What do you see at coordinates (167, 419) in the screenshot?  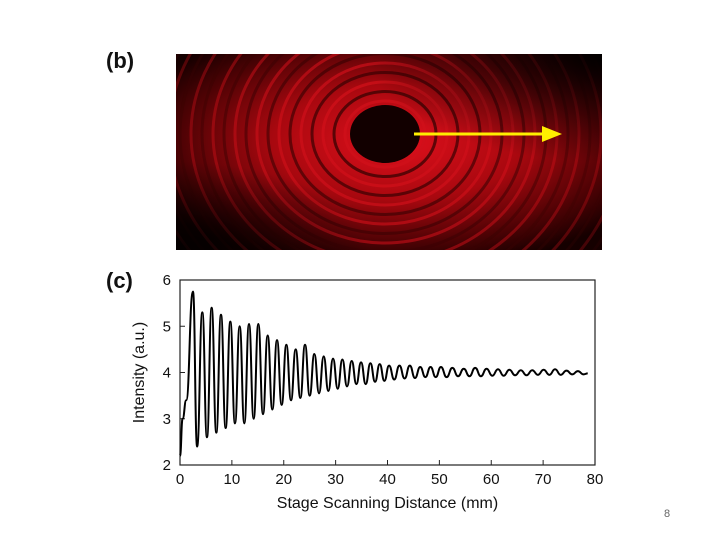 I see `y-tick-label: 3` at bounding box center [167, 419].